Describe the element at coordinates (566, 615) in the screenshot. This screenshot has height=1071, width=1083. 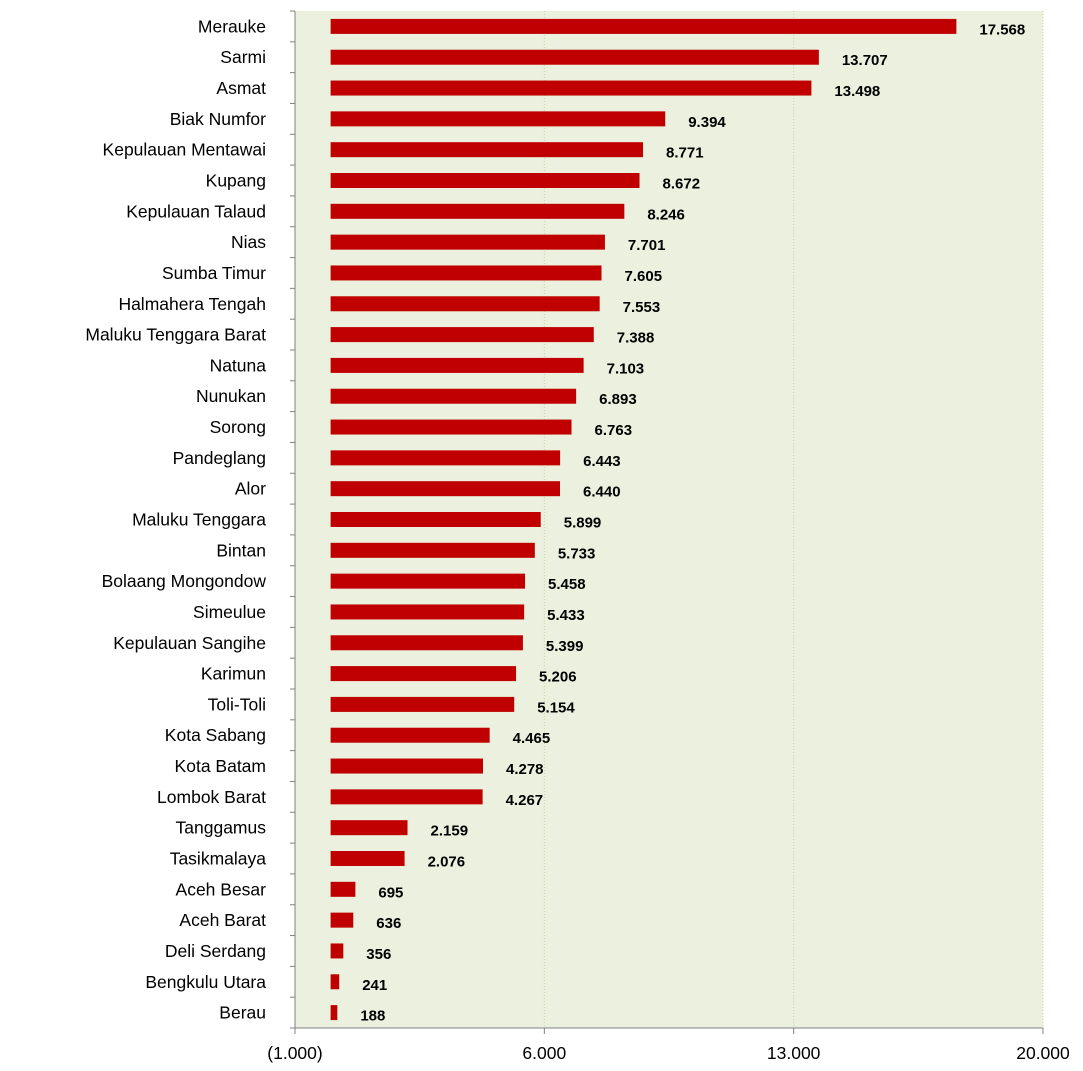
I see `data-label: 5.433` at that location.